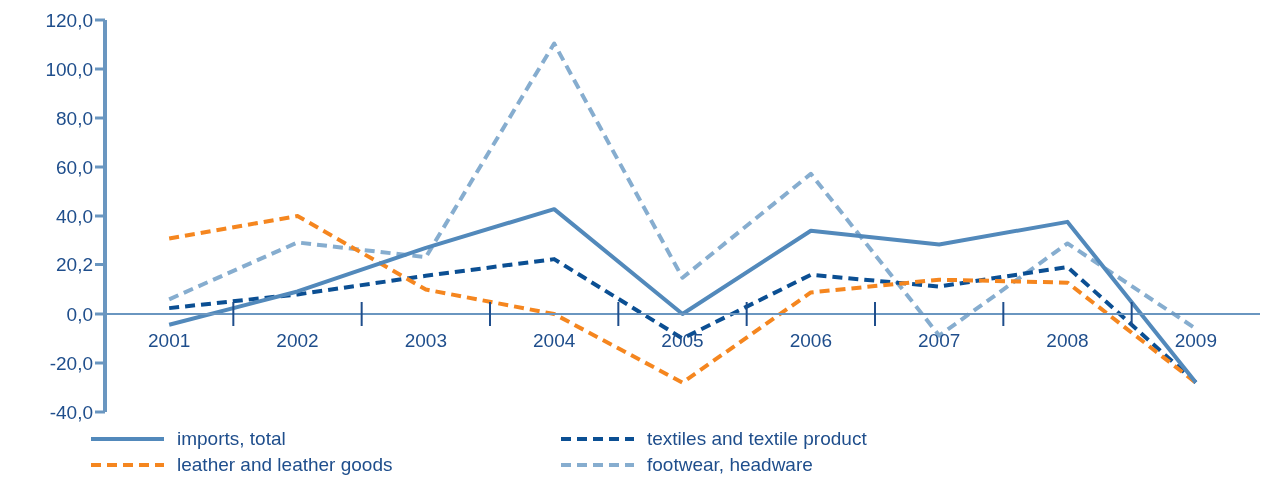 The width and height of the screenshot is (1268, 499). What do you see at coordinates (682, 340) in the screenshot?
I see `x-tick-label: 2005` at bounding box center [682, 340].